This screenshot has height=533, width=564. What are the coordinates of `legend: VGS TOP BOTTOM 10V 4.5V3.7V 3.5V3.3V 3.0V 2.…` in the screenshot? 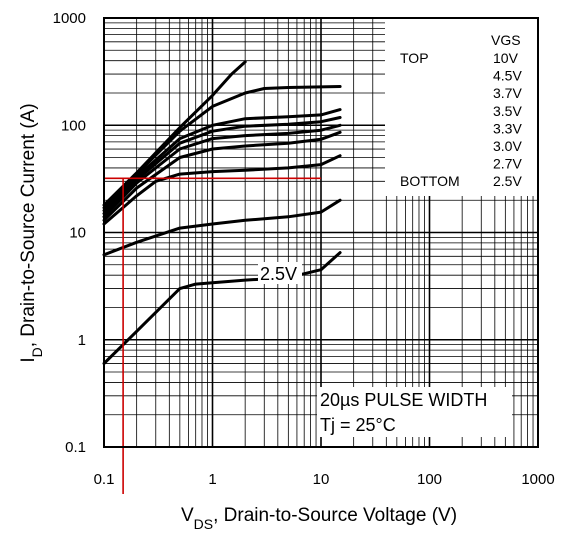 It's located at (461, 110).